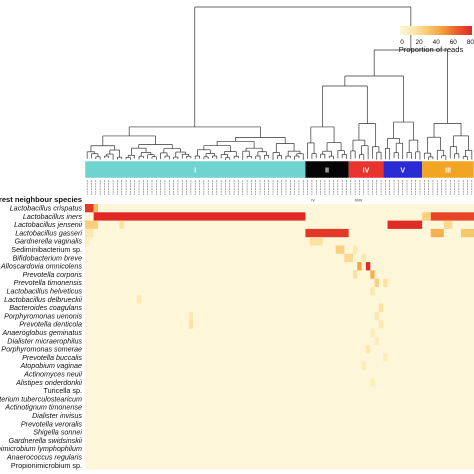 The height and width of the screenshot is (474, 474). Describe the element at coordinates (44, 340) in the screenshot. I see `species-label: Dialister micraerophilus` at that location.